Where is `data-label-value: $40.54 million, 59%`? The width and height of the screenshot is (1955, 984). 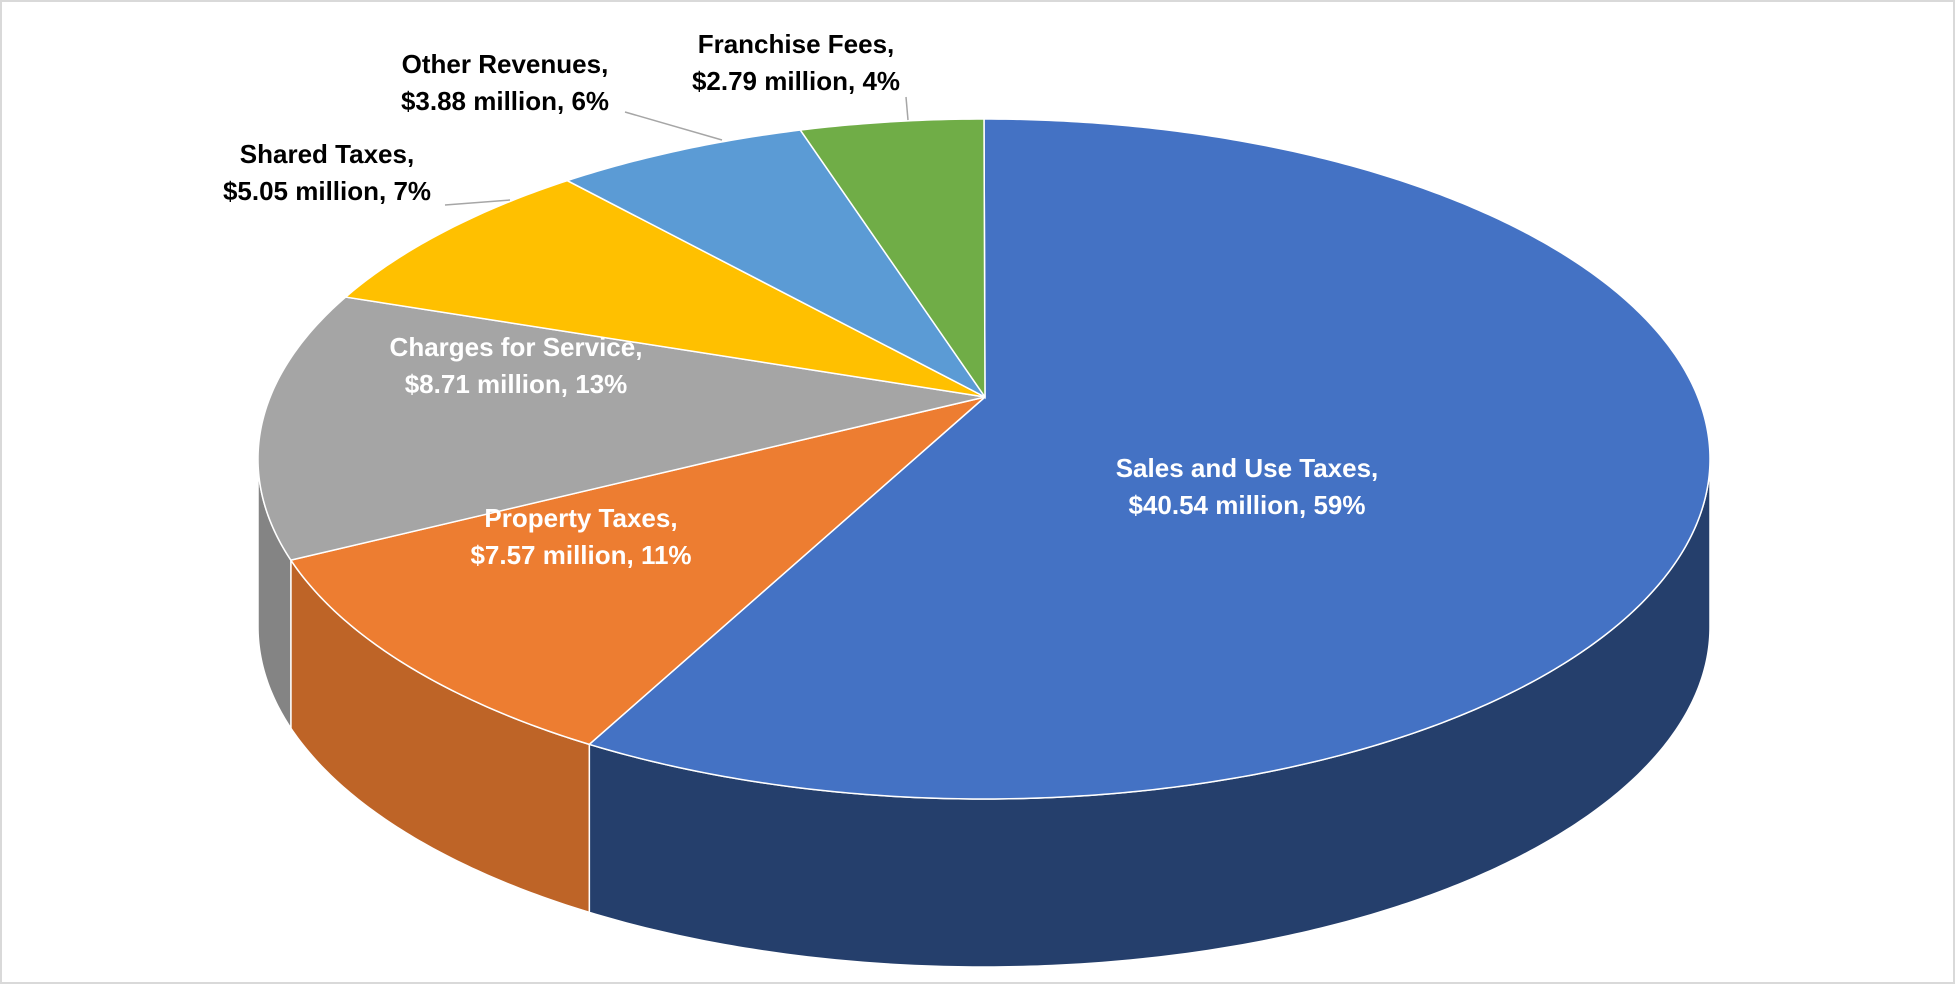 data-label-value: $40.54 million, 59% is located at coordinates (1246, 505).